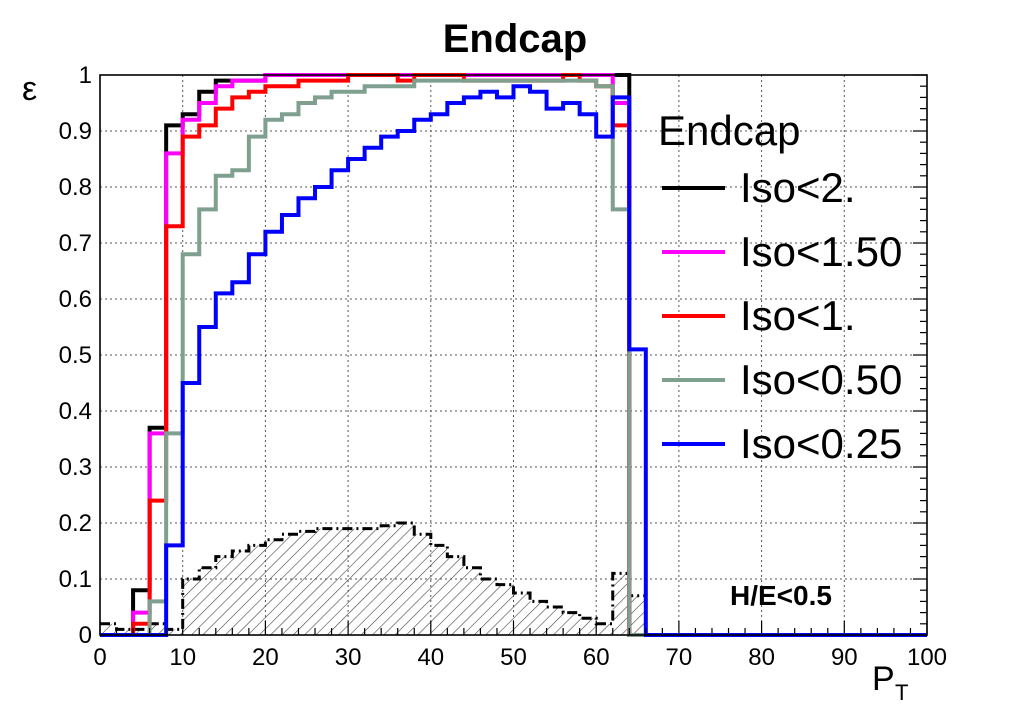  What do you see at coordinates (85, 635) in the screenshot?
I see `y-tick-label: 0` at bounding box center [85, 635].